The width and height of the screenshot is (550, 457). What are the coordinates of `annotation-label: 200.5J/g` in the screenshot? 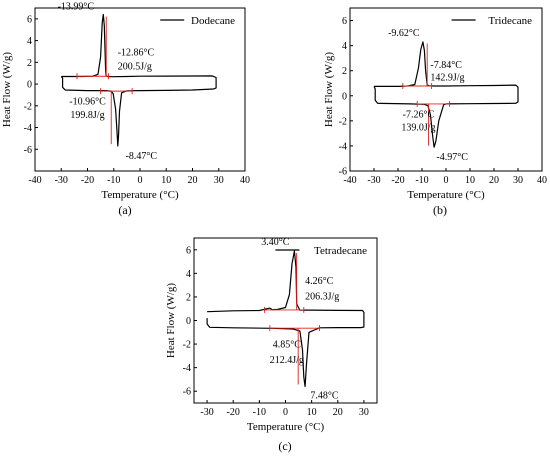 It's located at (135, 66).